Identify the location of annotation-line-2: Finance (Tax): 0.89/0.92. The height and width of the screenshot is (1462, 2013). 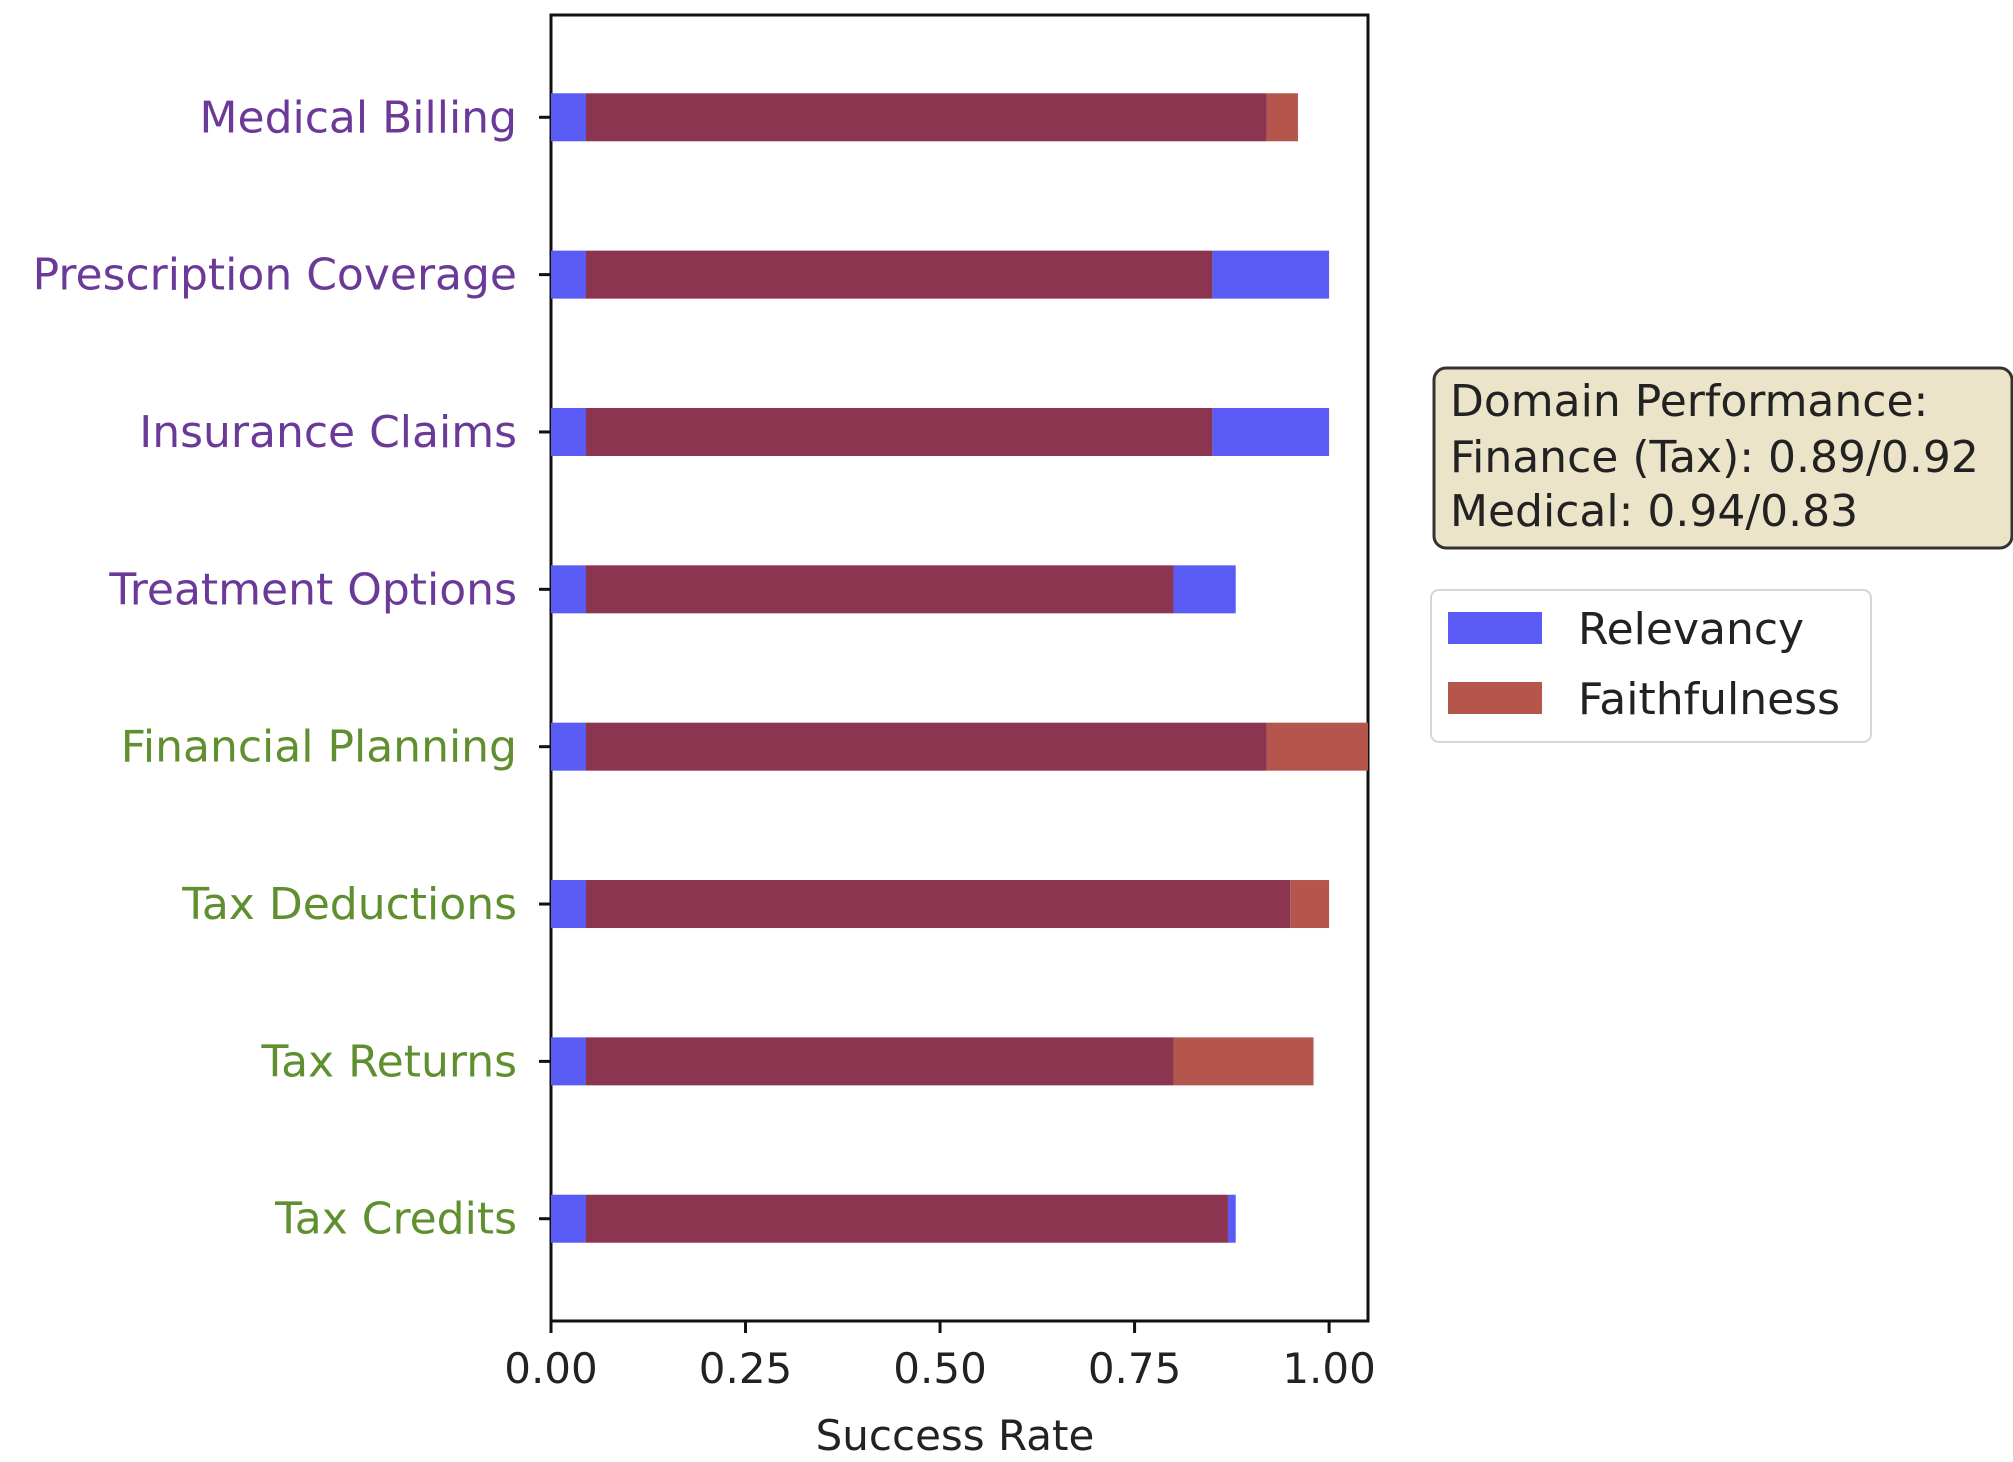
(1714, 457).